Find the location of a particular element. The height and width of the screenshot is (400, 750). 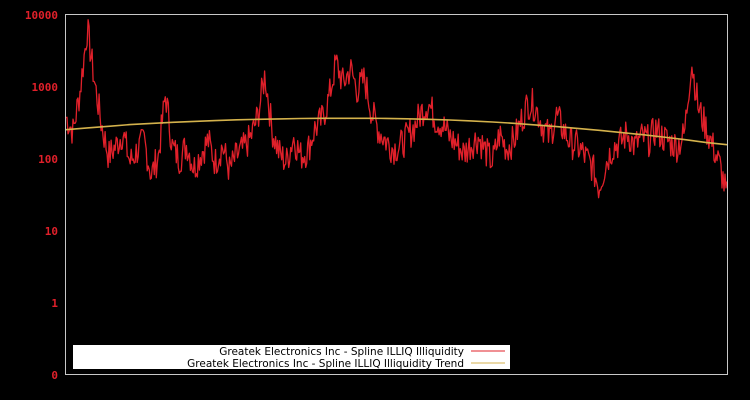

illiquidity-trend-line is located at coordinates (396, 131).